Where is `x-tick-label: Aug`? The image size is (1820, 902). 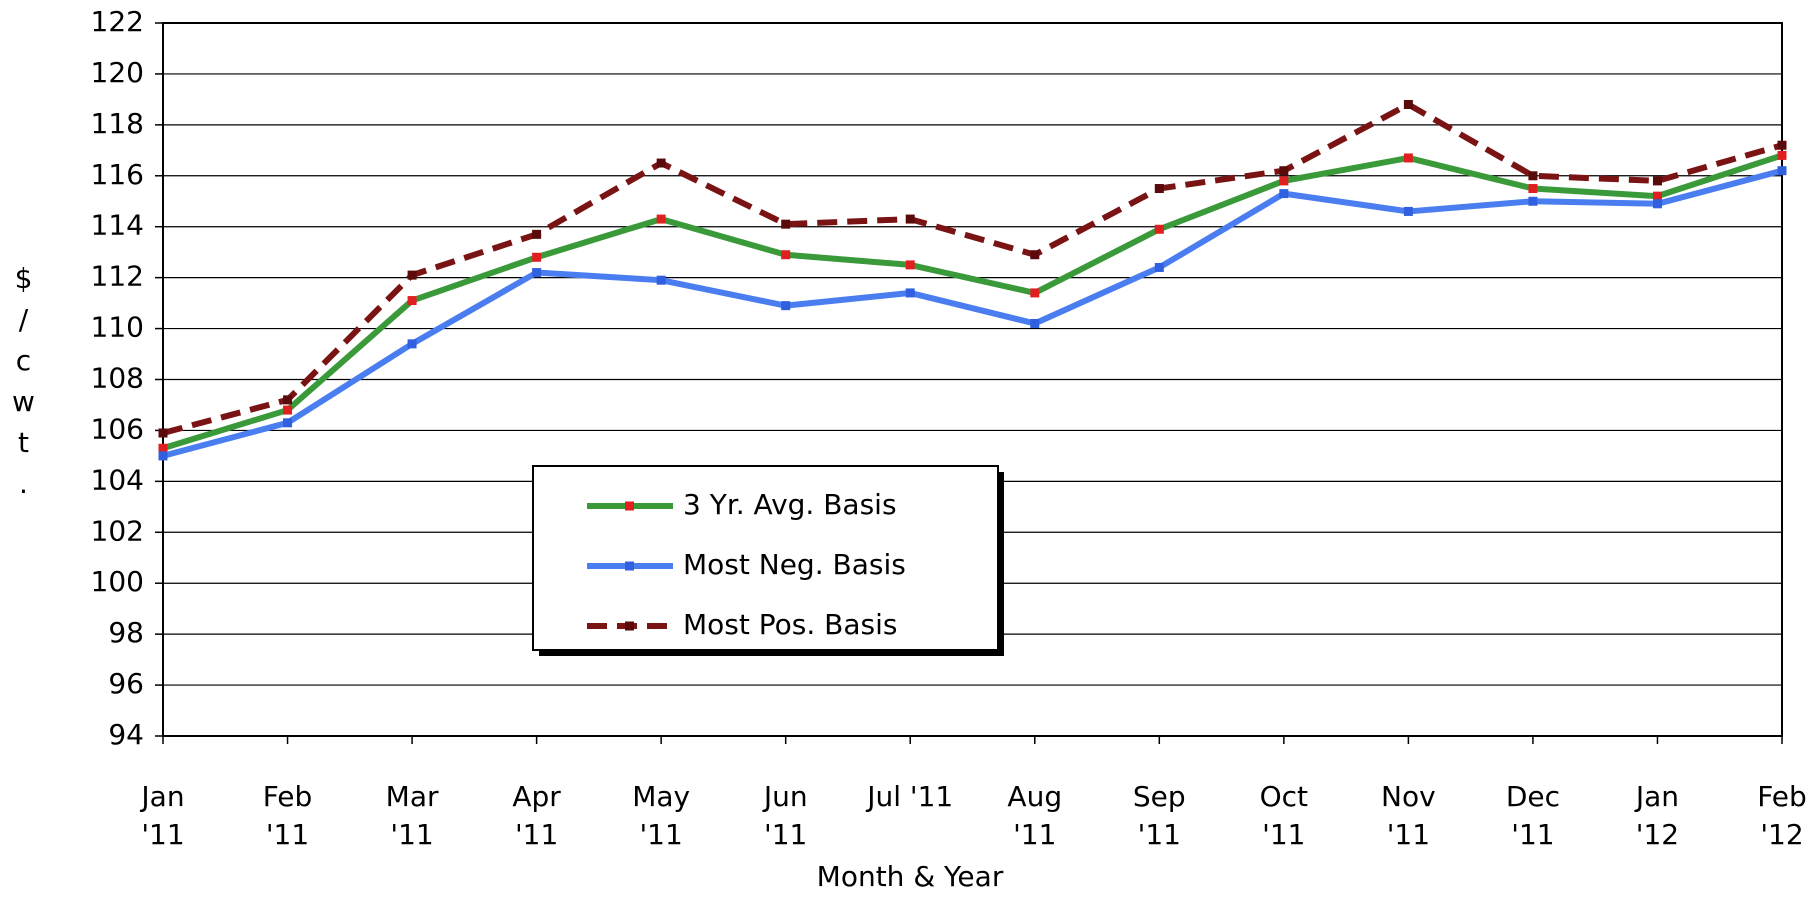 x-tick-label: Aug is located at coordinates (1034, 796).